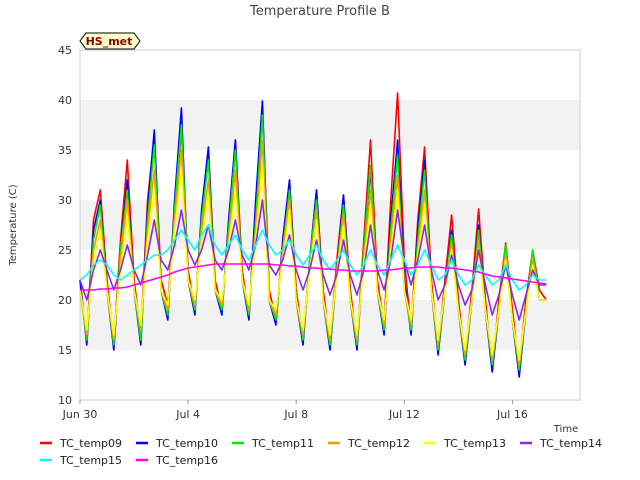 The width and height of the screenshot is (640, 480). Describe the element at coordinates (65, 300) in the screenshot. I see `y-tick-label: 20` at that location.